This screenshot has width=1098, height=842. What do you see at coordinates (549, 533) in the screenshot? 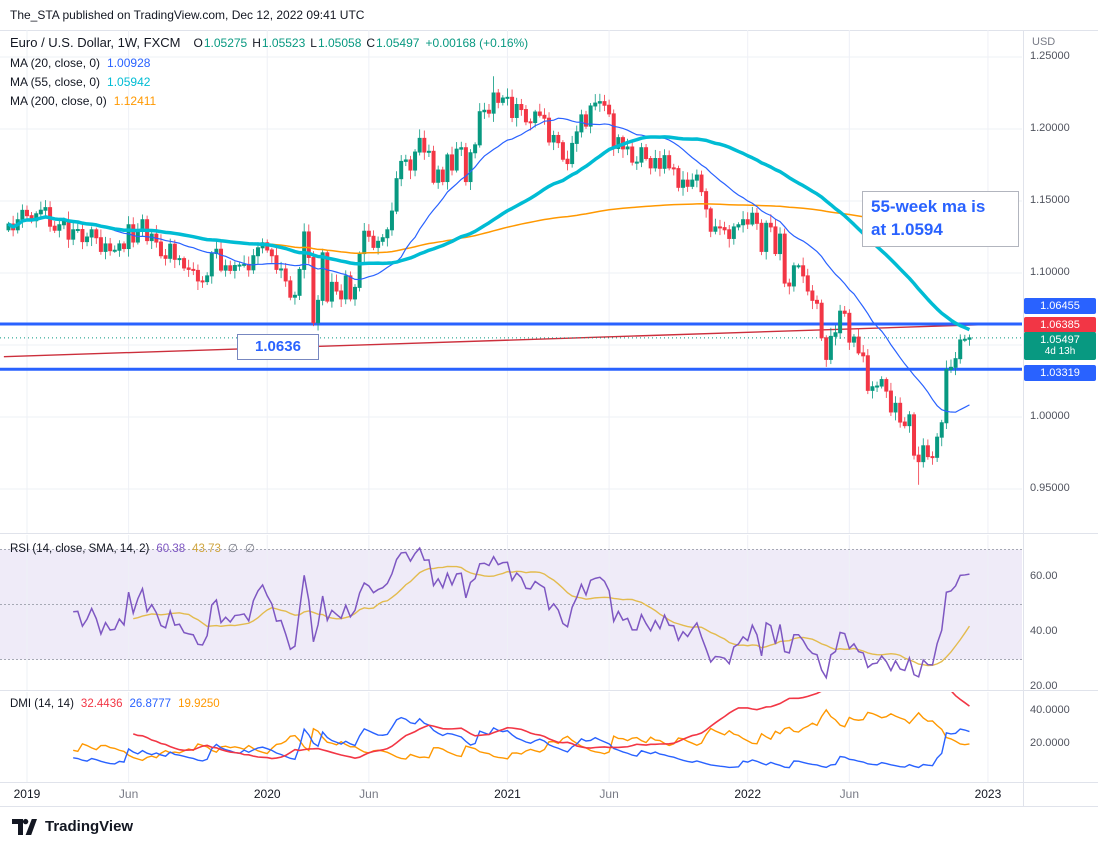
I see `pane-separator-rsi` at bounding box center [549, 533].